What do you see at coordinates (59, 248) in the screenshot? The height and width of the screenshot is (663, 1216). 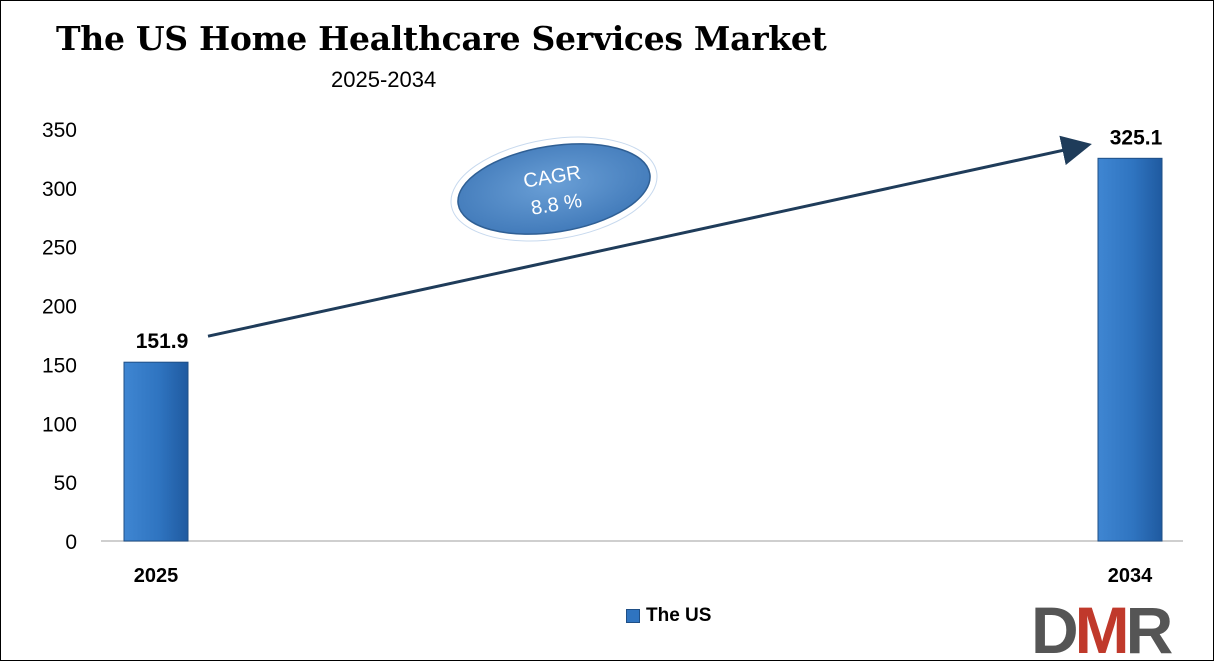 I see `y-tick-label: 250` at bounding box center [59, 248].